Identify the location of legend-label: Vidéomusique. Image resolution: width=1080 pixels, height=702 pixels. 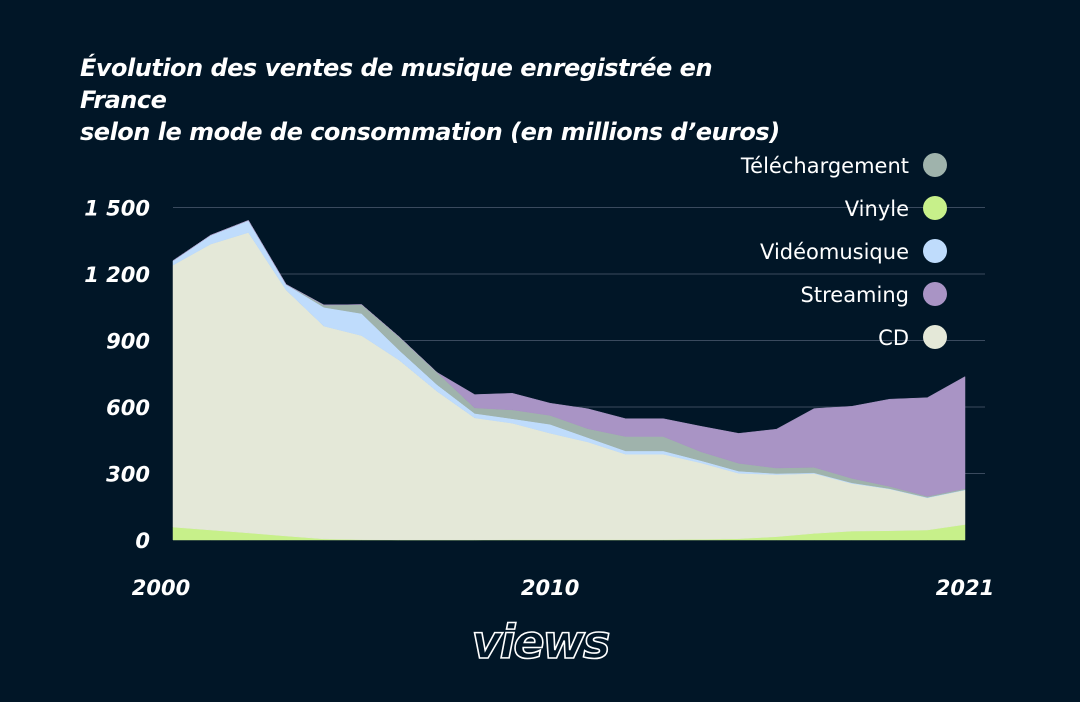
(834, 252).